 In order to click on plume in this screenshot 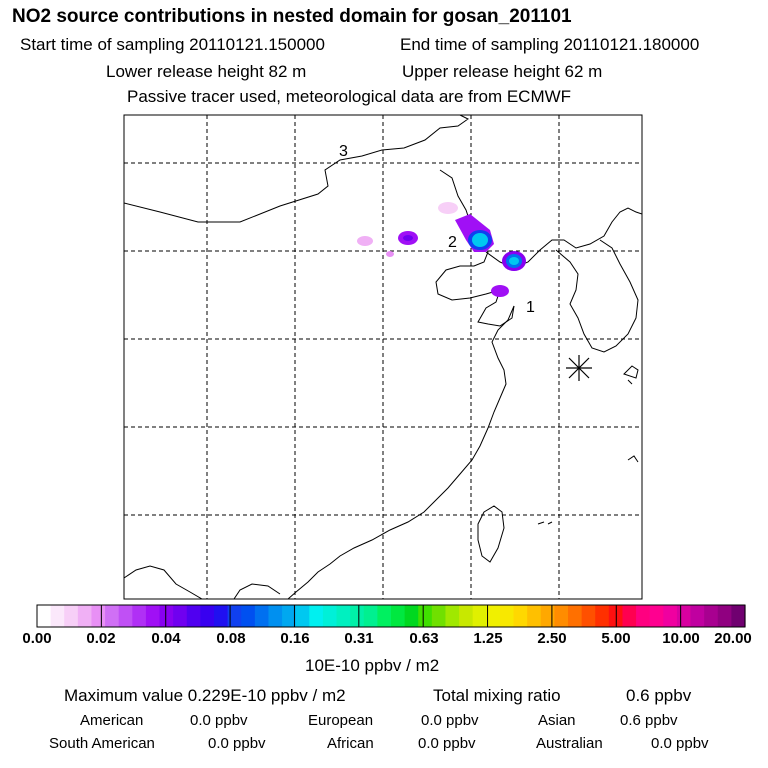, I will do `click(441, 249)`.